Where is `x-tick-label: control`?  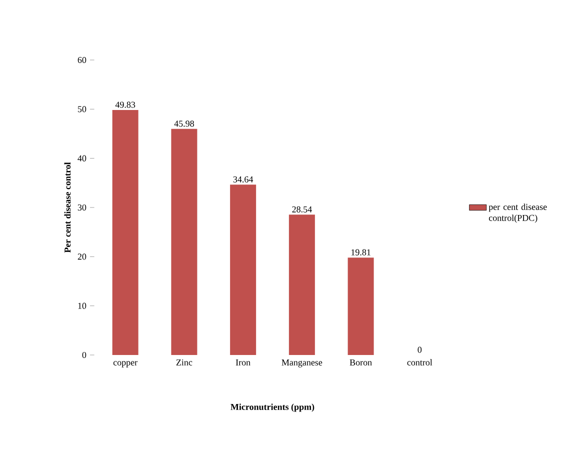 x-tick-label: control is located at coordinates (419, 362).